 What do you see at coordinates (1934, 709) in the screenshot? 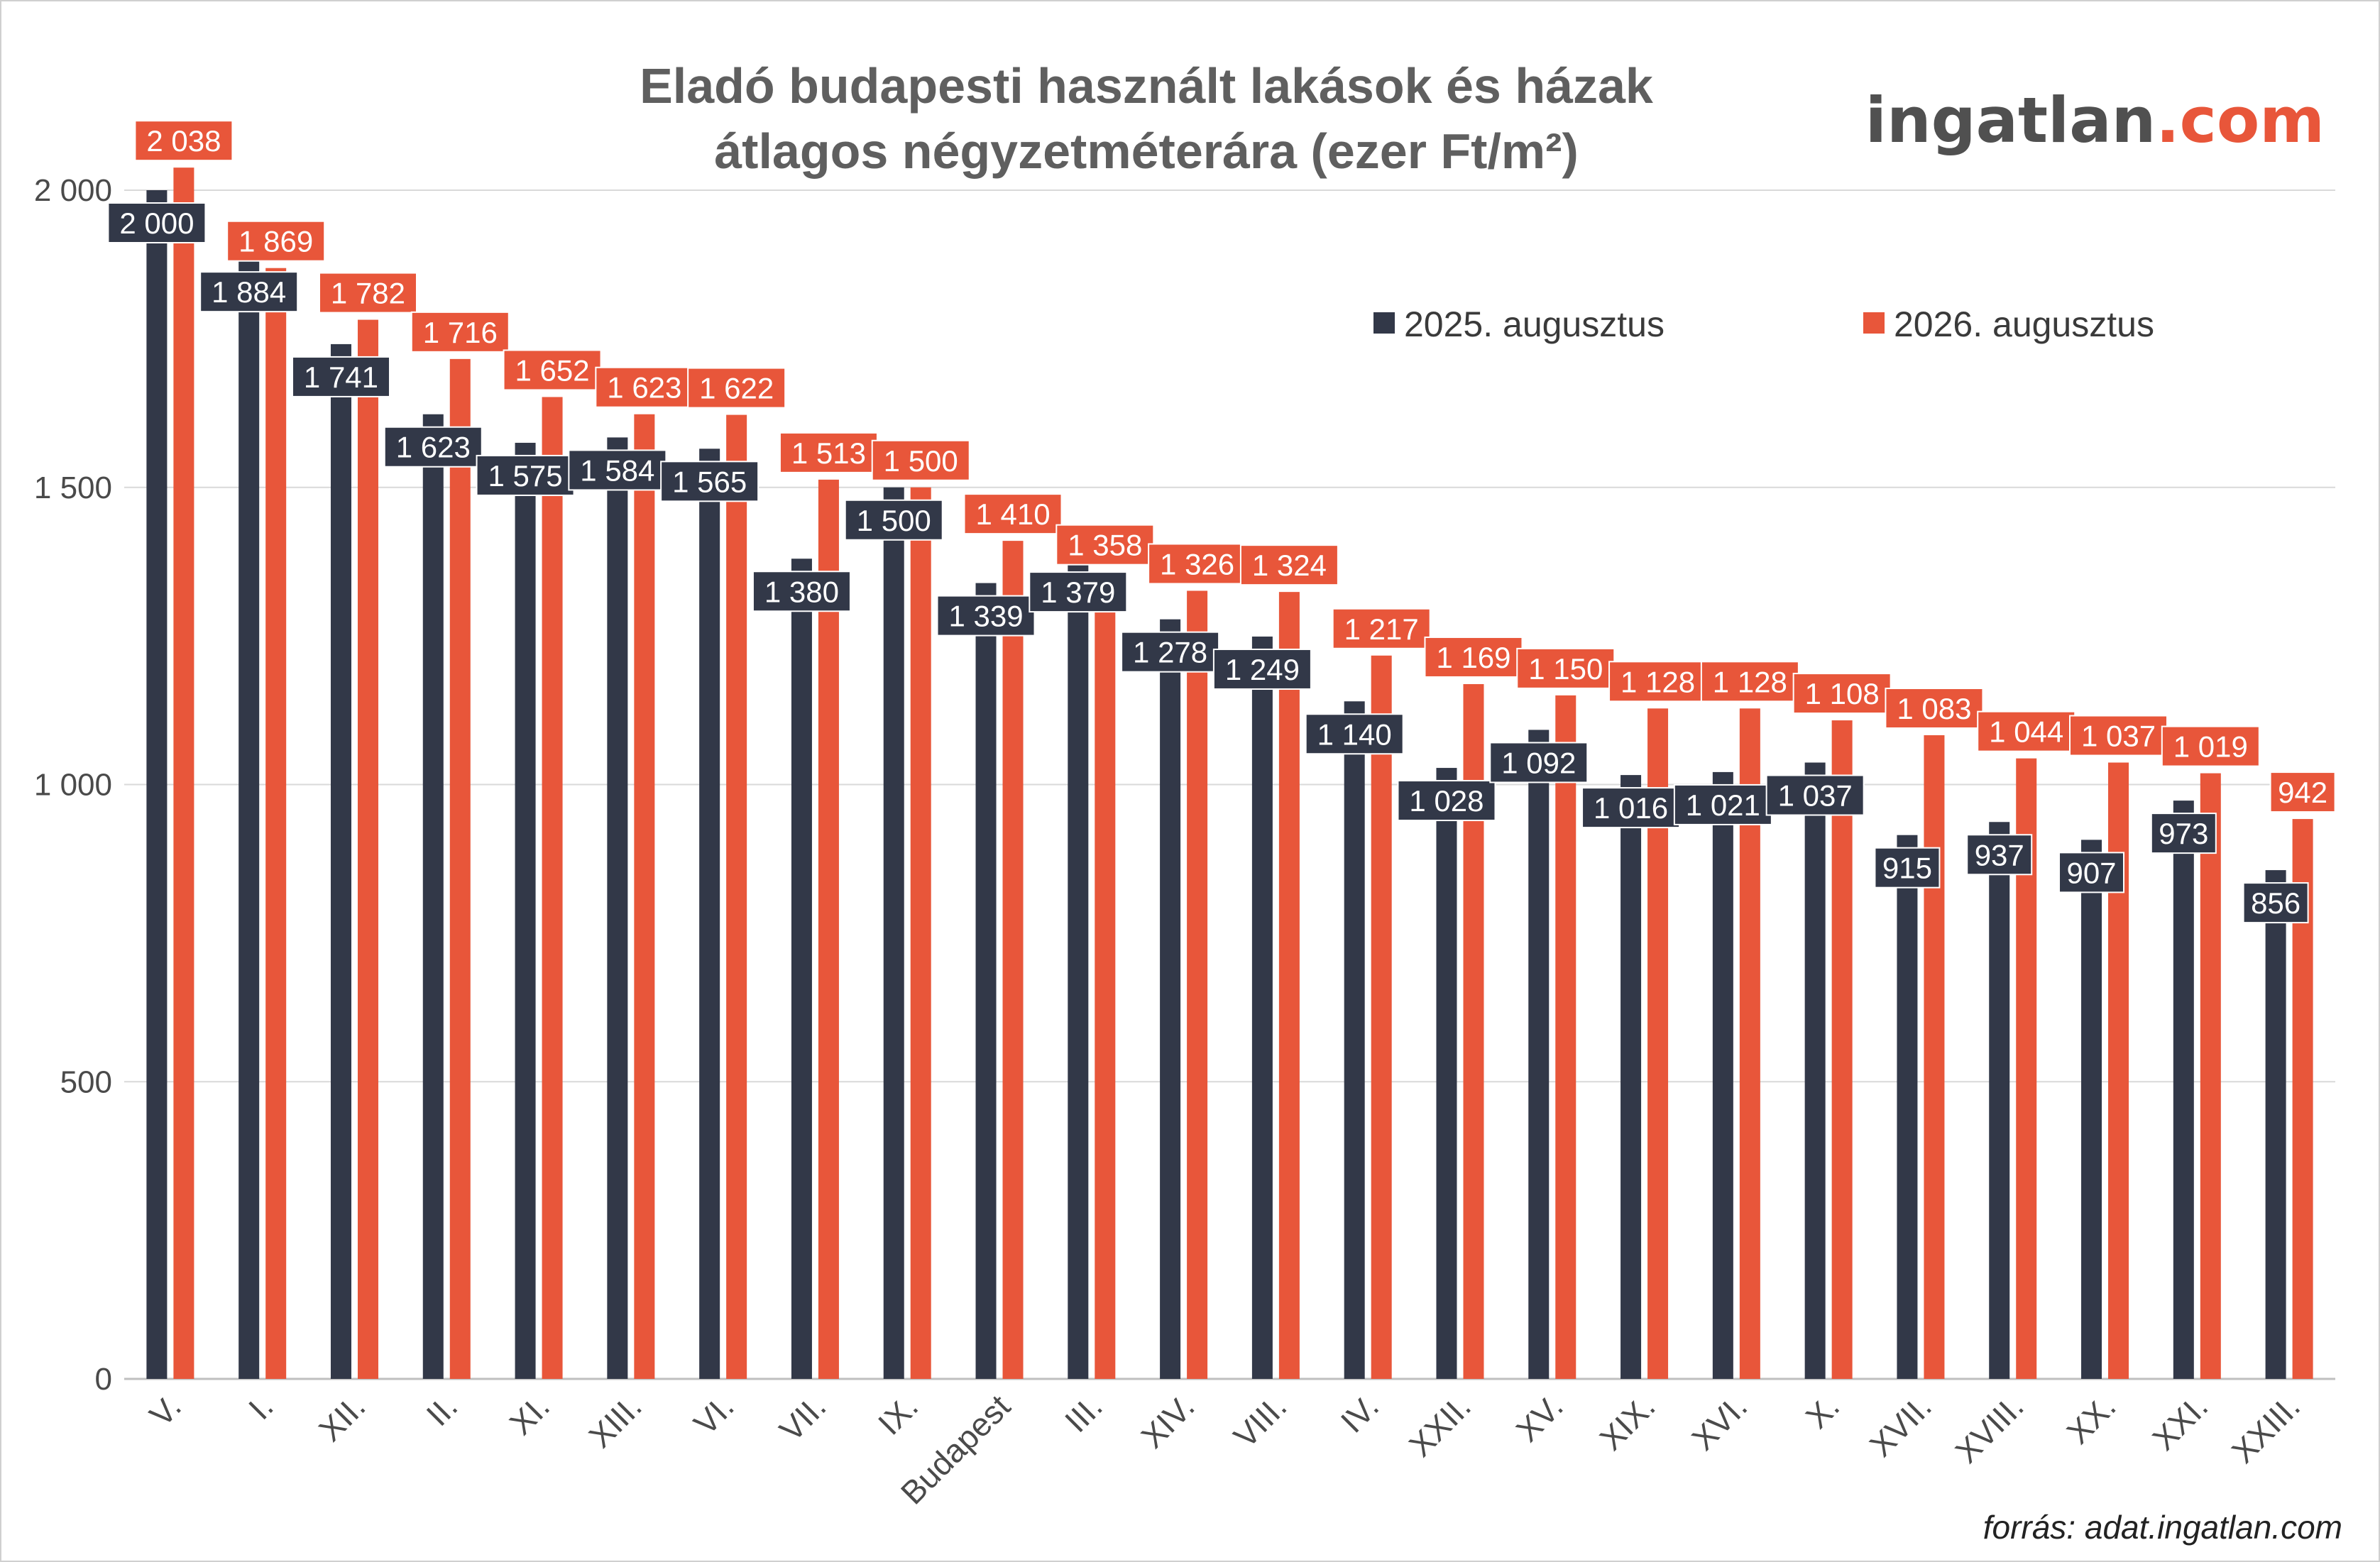
I see `data-label: 1 083` at bounding box center [1934, 709].